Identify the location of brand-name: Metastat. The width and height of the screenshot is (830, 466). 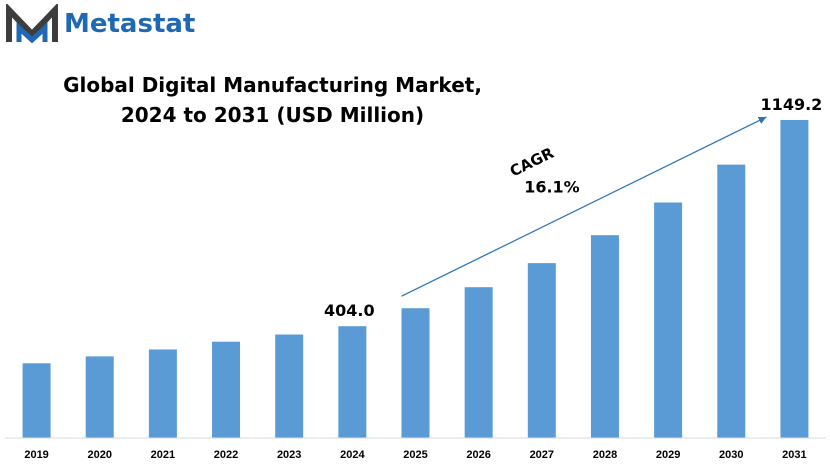
(130, 24).